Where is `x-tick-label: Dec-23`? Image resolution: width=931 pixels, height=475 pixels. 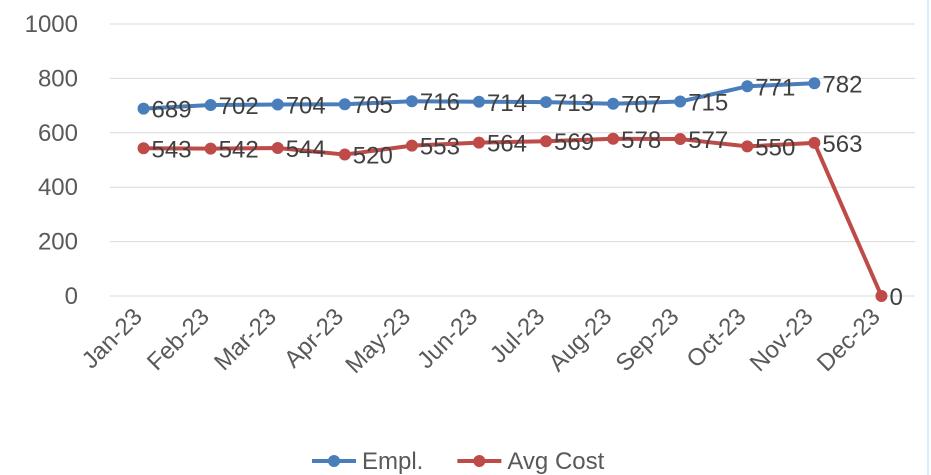 x-tick-label: Dec-23 is located at coordinates (849, 340).